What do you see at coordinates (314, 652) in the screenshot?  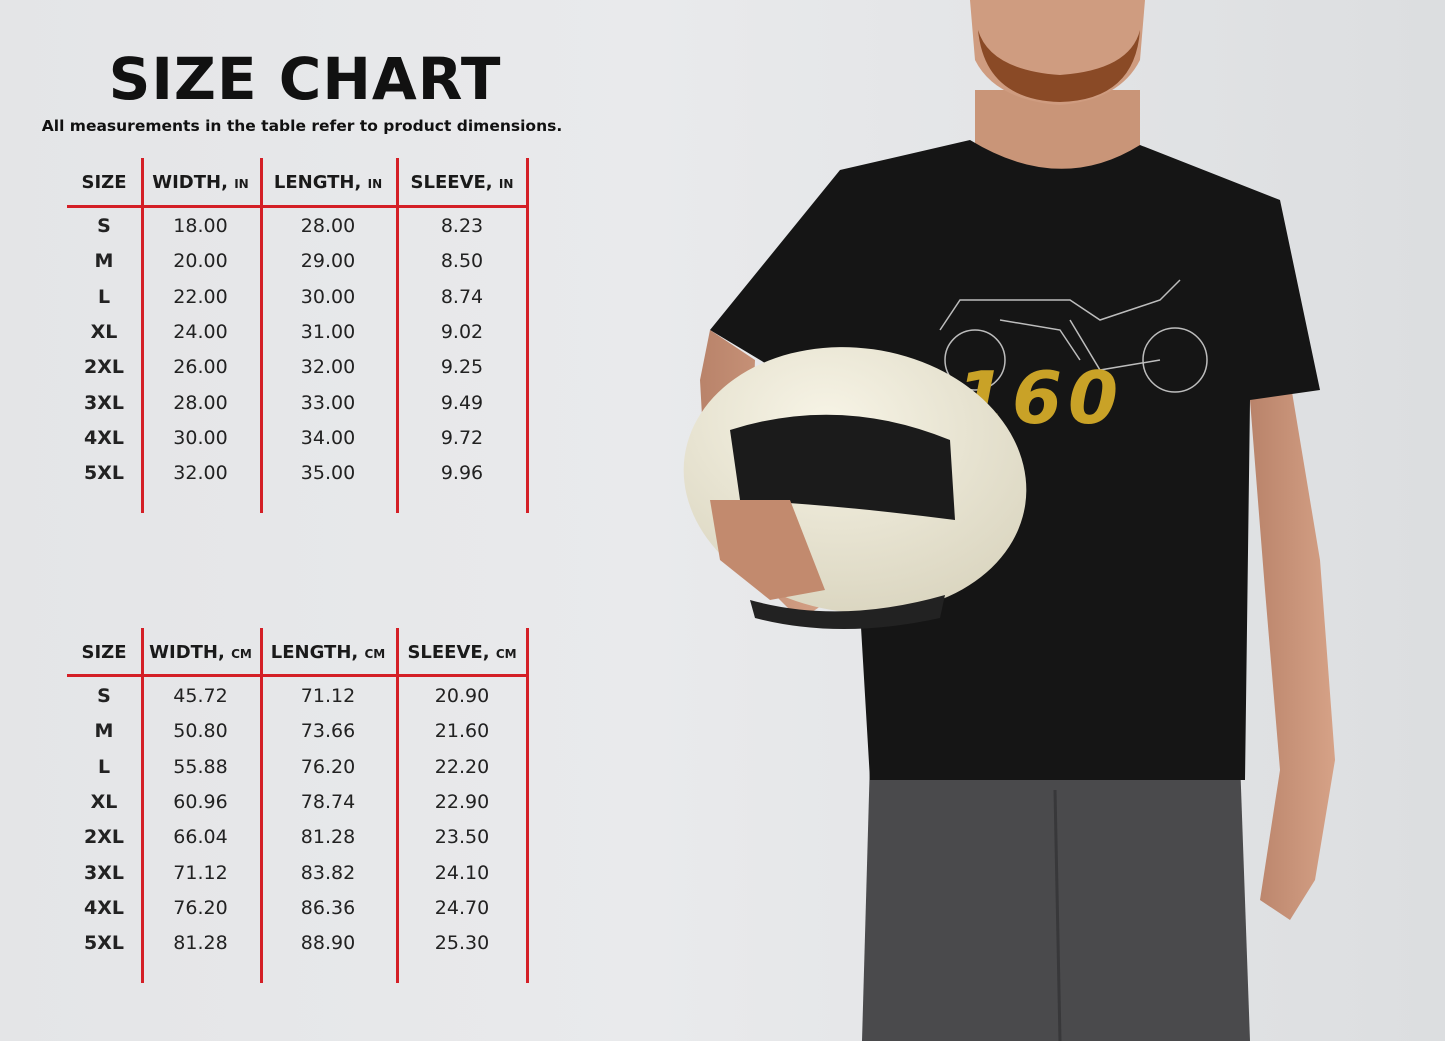 I see `header-label: LENGTH,` at bounding box center [314, 652].